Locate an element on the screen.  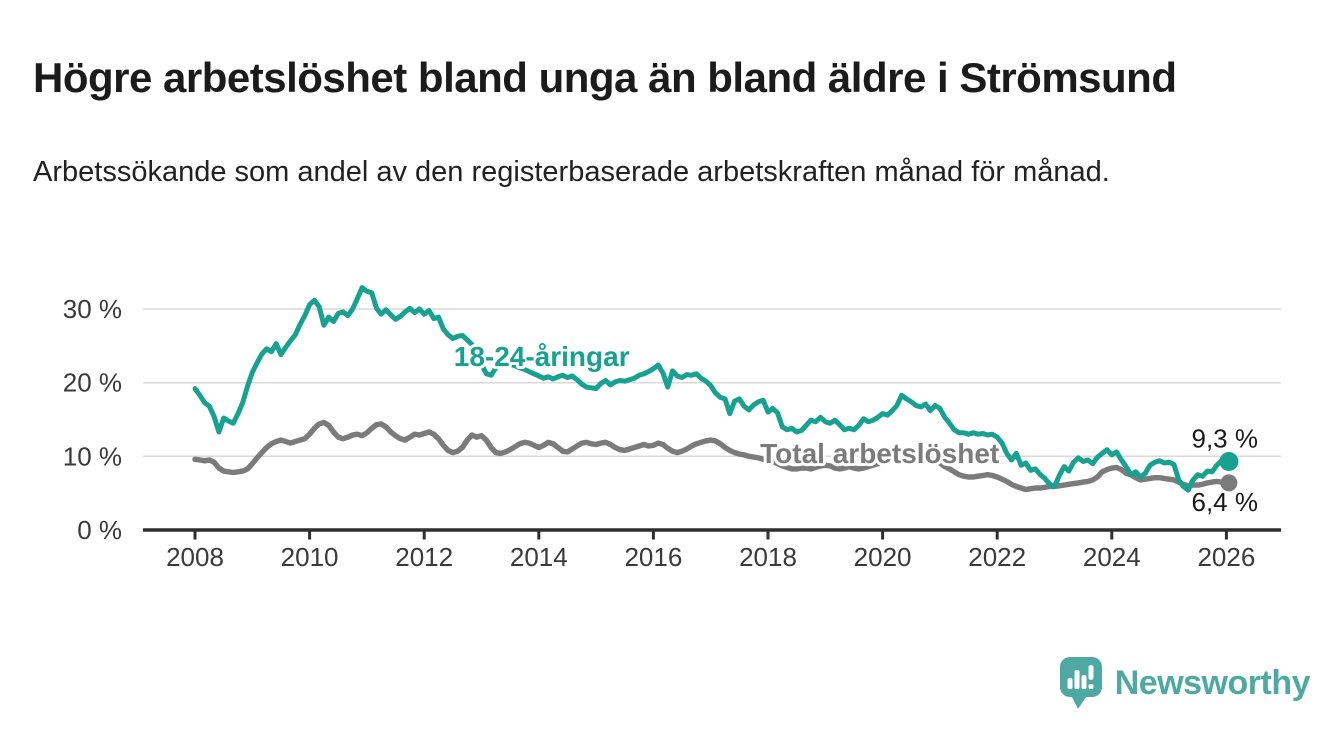
y-tick-label-30: 30 % is located at coordinates (92, 309).